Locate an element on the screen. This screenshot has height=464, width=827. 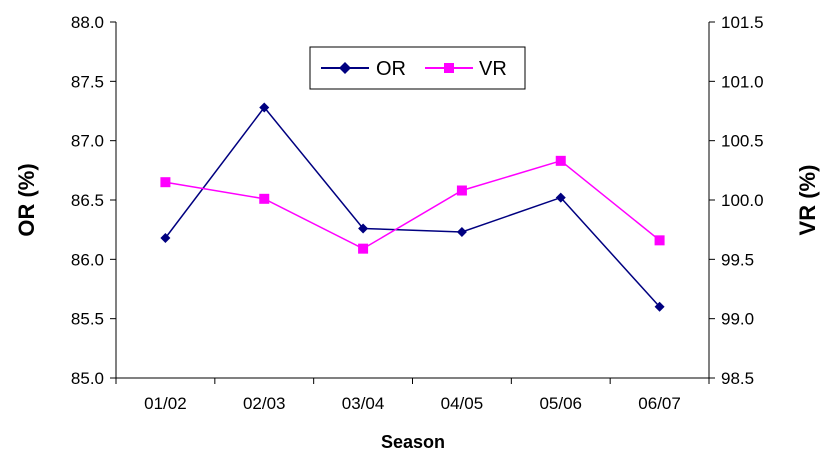
x-axis-title: Season is located at coordinates (413, 442).